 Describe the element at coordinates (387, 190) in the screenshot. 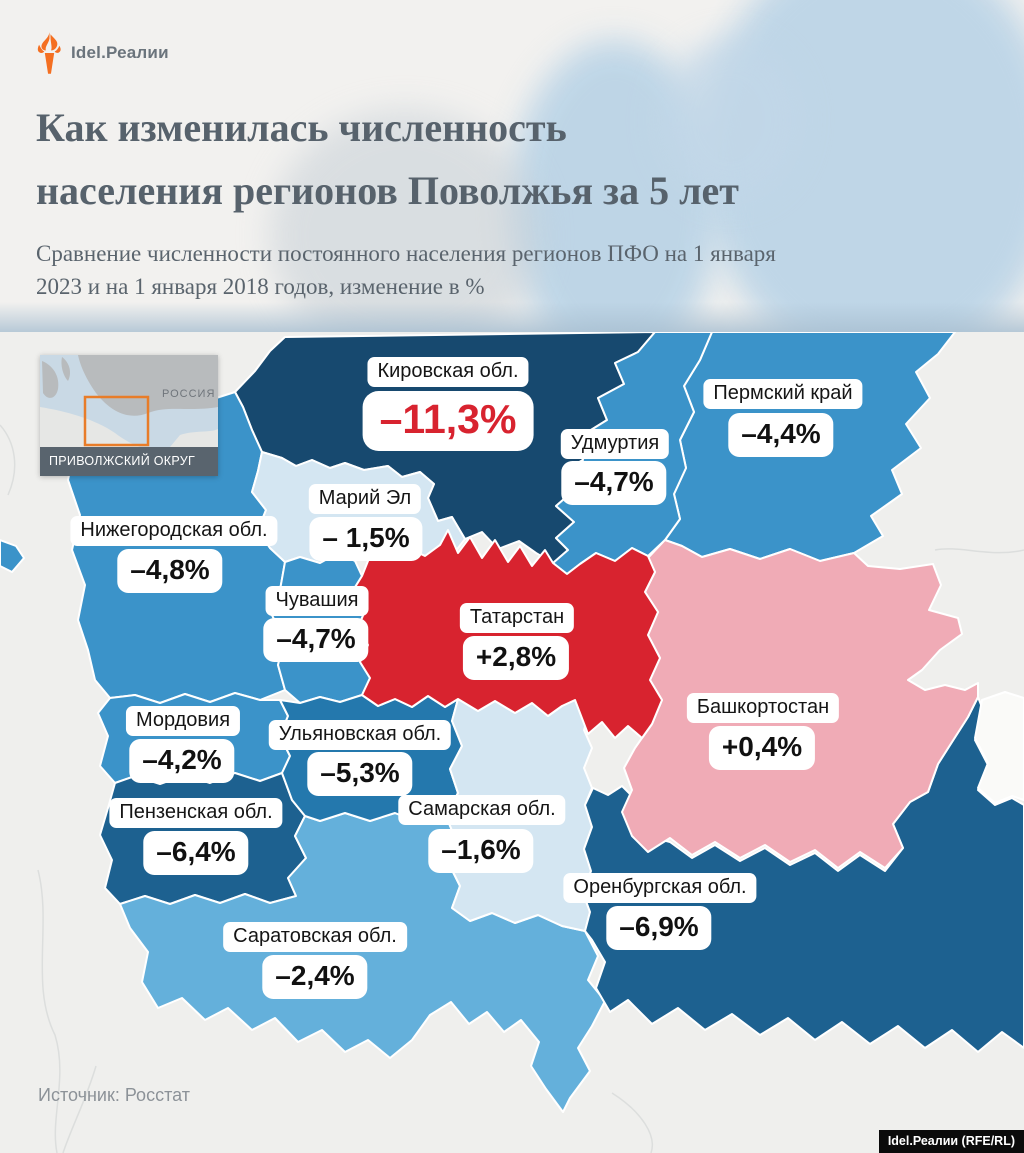

I see `page-title-line2: населения регионов Поволжья за 5 лет` at that location.